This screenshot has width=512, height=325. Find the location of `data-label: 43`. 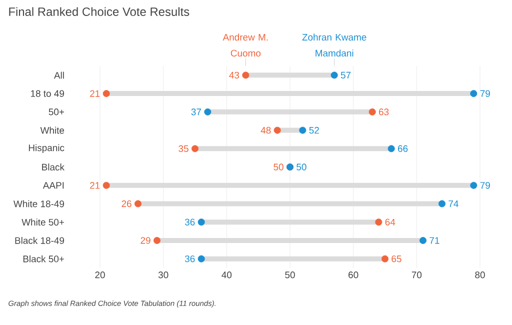

data-label: 43 is located at coordinates (234, 75).